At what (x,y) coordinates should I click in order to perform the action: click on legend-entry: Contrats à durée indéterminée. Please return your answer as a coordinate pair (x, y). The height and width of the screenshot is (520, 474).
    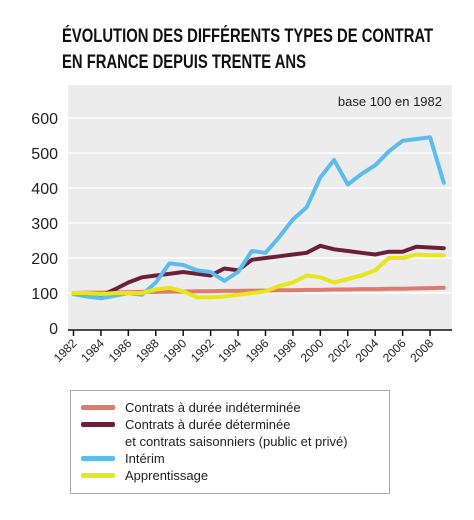
    Looking at the image, I should click on (230, 407).